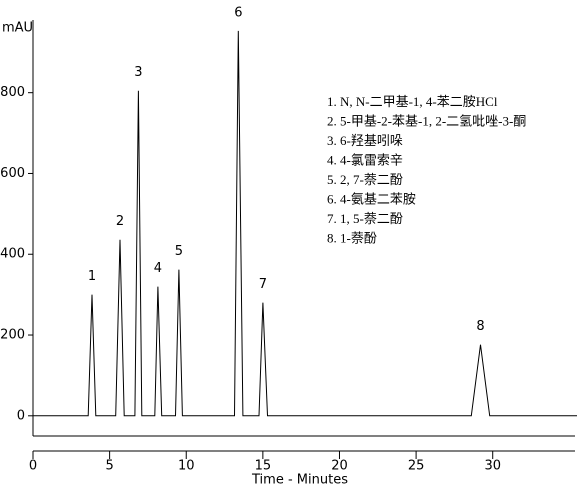 This screenshot has height=493, width=582. Describe the element at coordinates (33, 466) in the screenshot. I see `x-tick-label: 0` at that location.